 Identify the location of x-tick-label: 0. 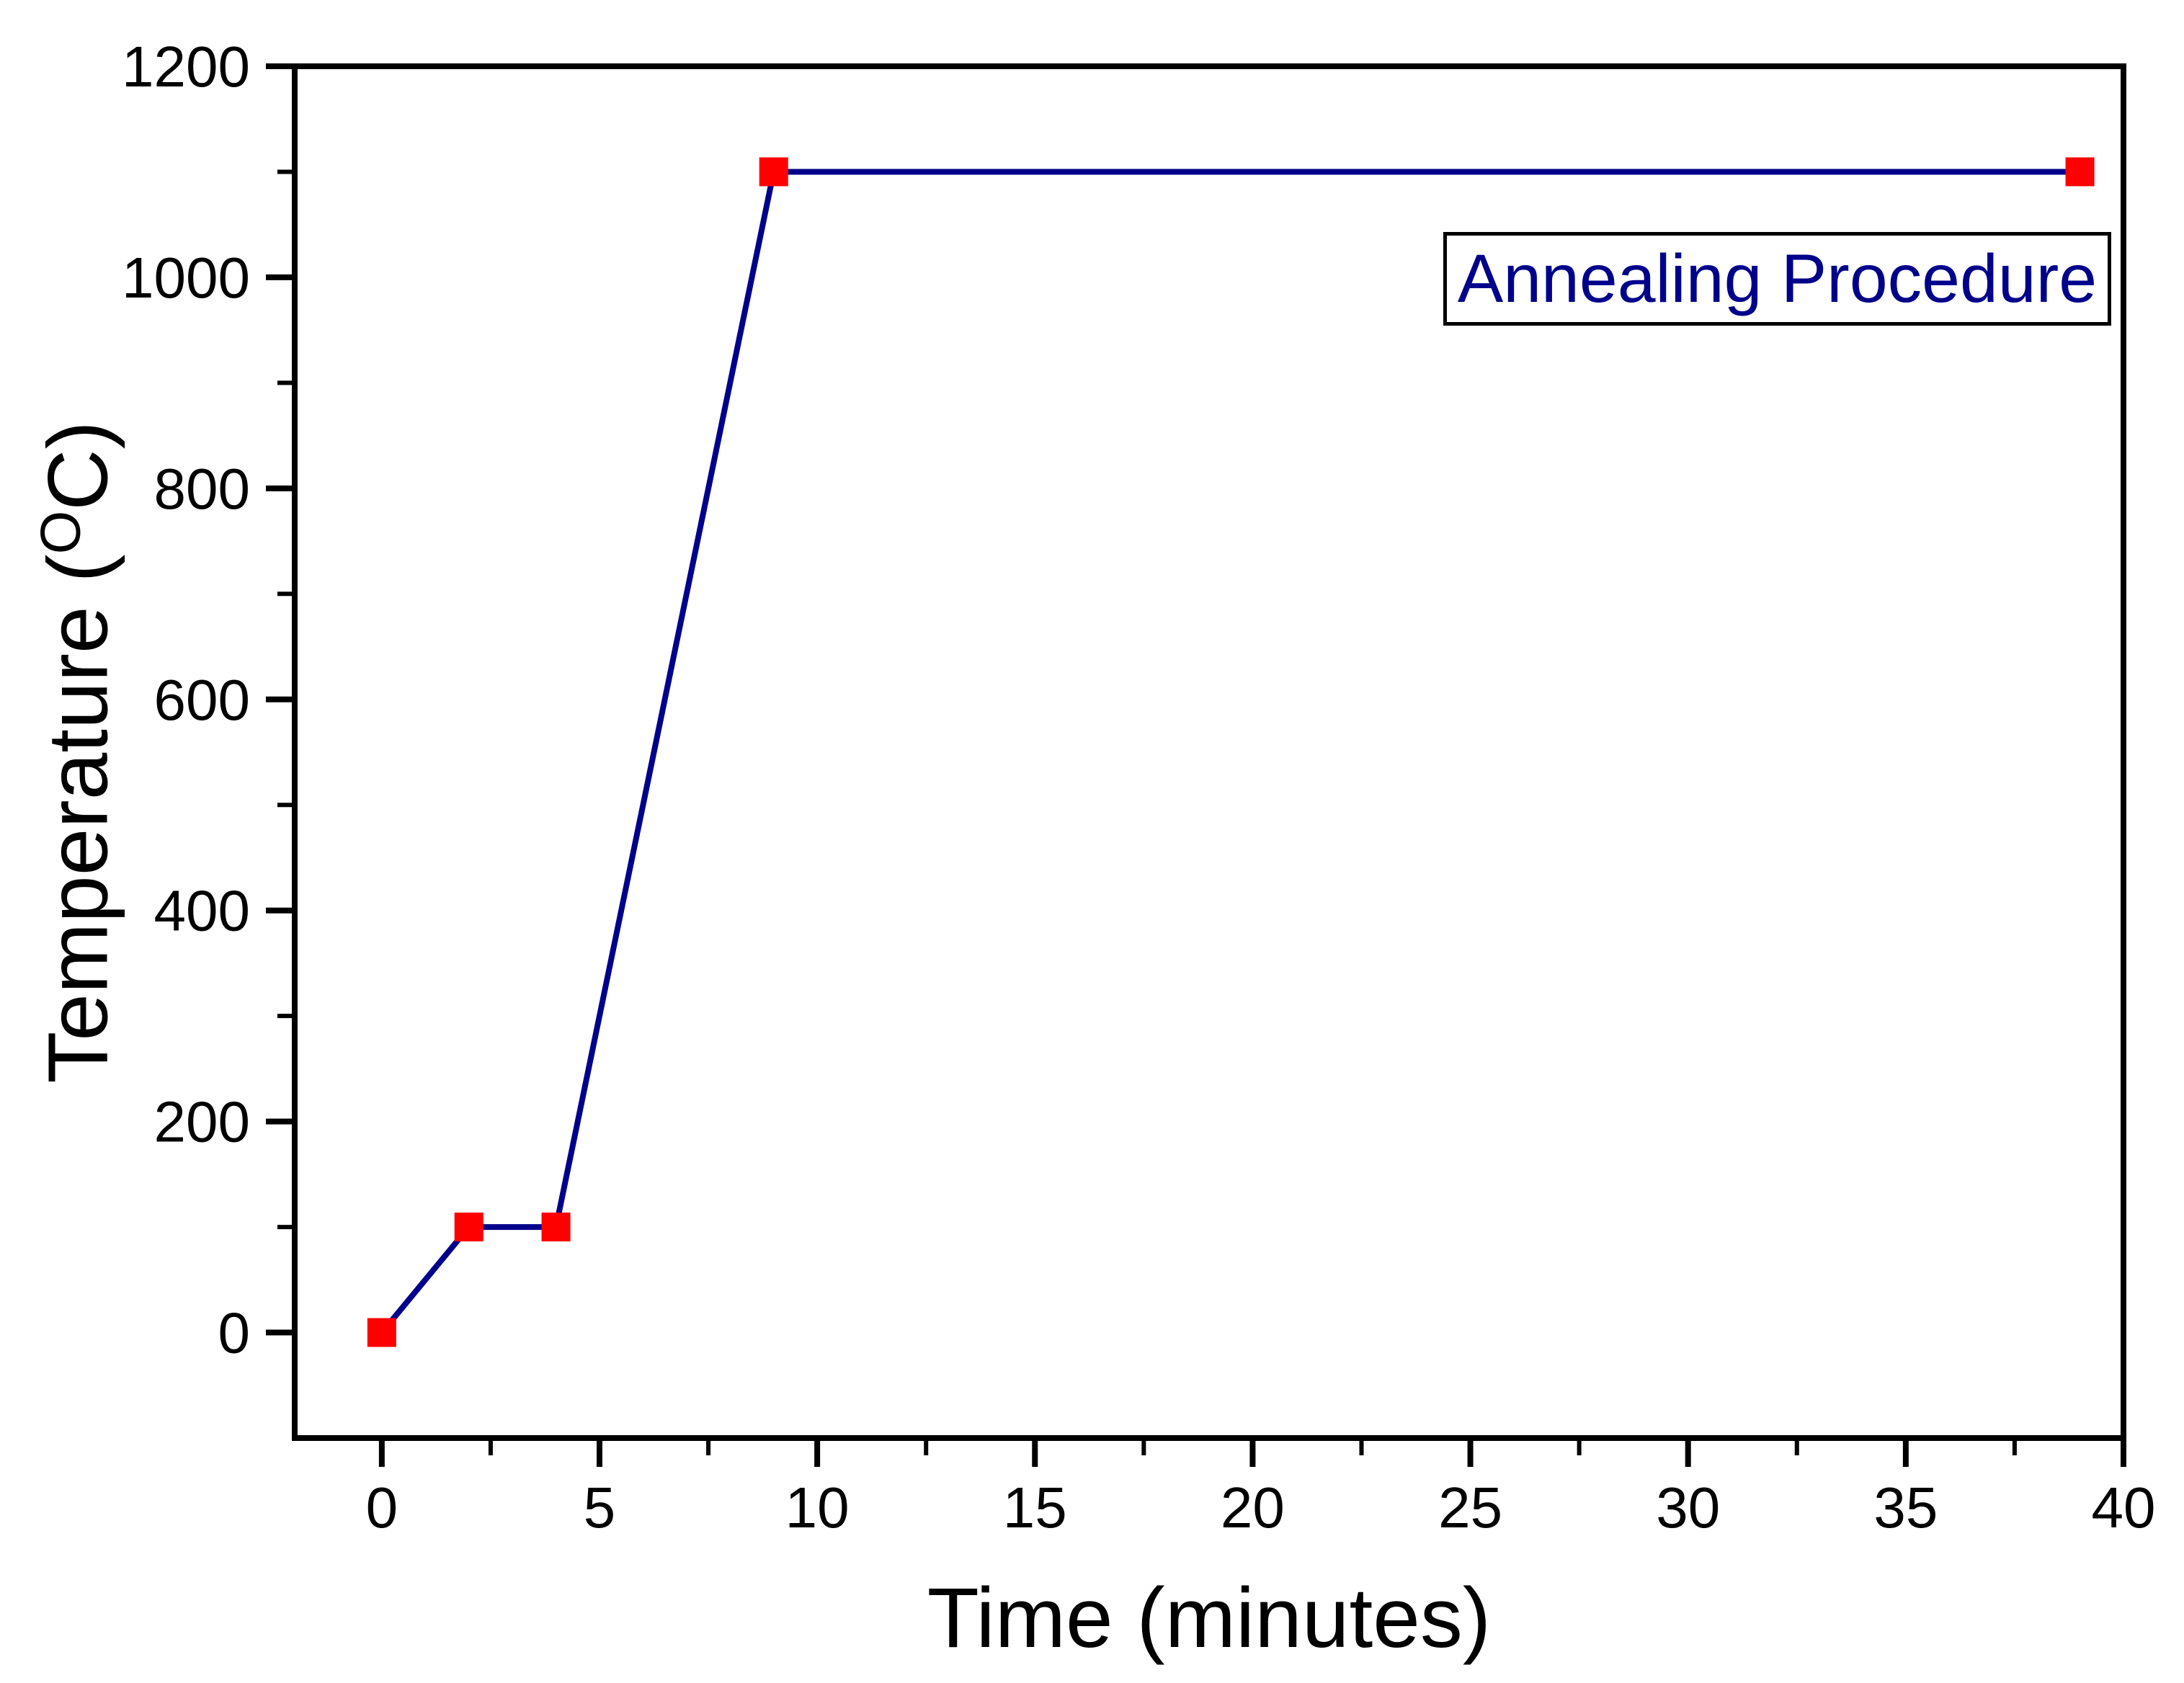
(382, 1508).